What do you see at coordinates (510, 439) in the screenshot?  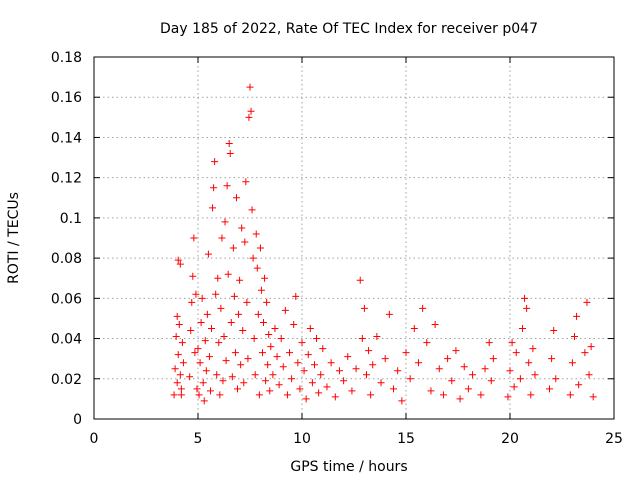 I see `x-tick-label: 20` at bounding box center [510, 439].